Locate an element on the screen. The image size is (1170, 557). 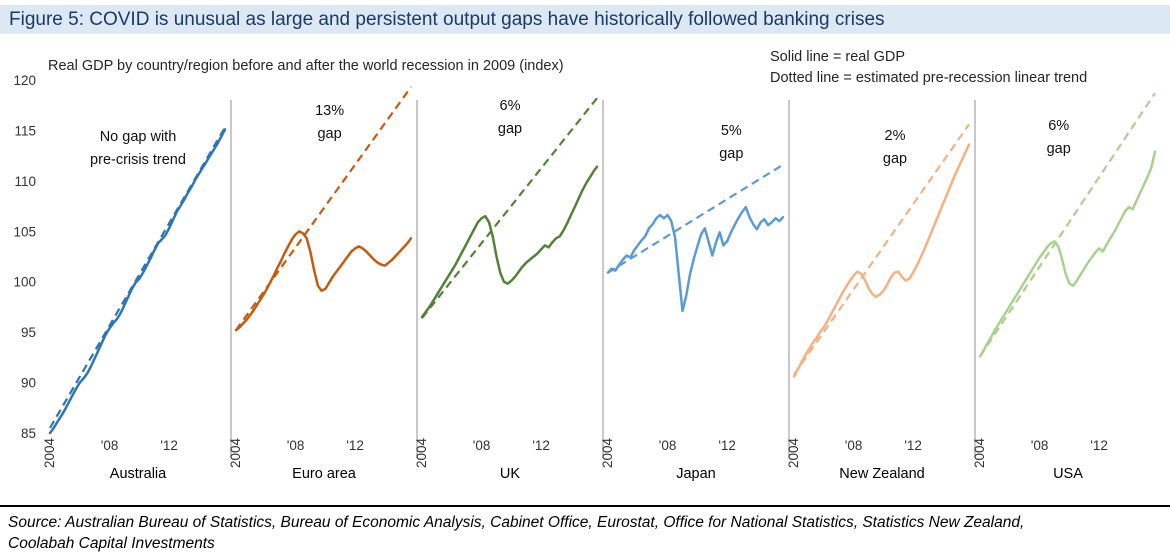
y-axis-tick-label: 105 is located at coordinates (24, 231).